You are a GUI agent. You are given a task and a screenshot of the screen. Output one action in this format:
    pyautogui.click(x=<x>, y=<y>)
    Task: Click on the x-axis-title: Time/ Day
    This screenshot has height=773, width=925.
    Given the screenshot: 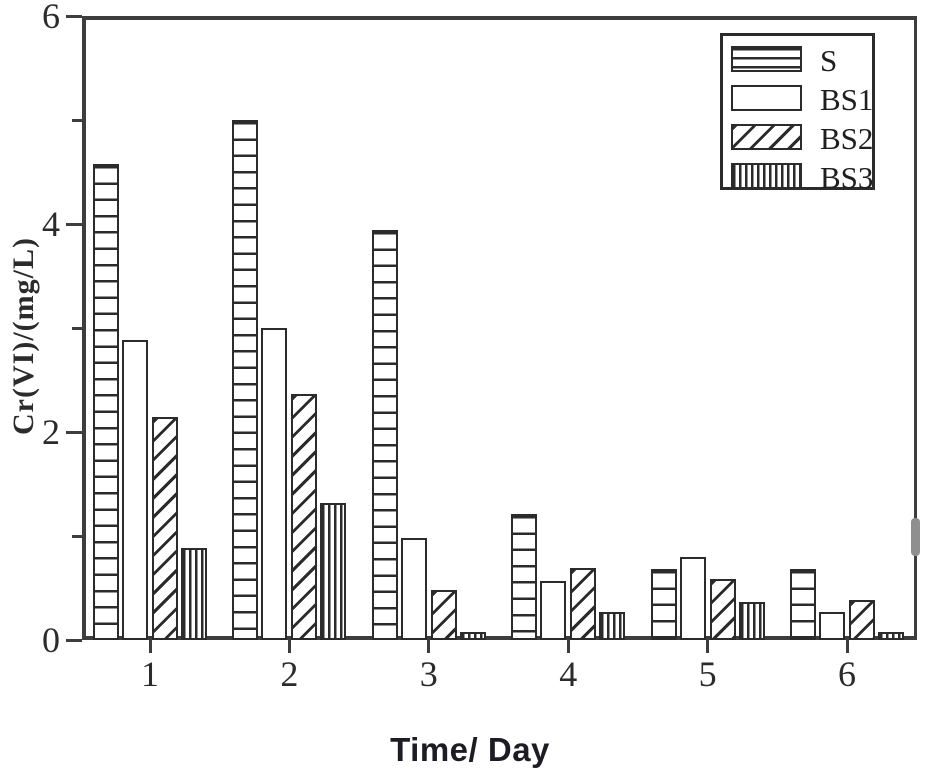 What is the action you would take?
    pyautogui.click(x=470, y=749)
    